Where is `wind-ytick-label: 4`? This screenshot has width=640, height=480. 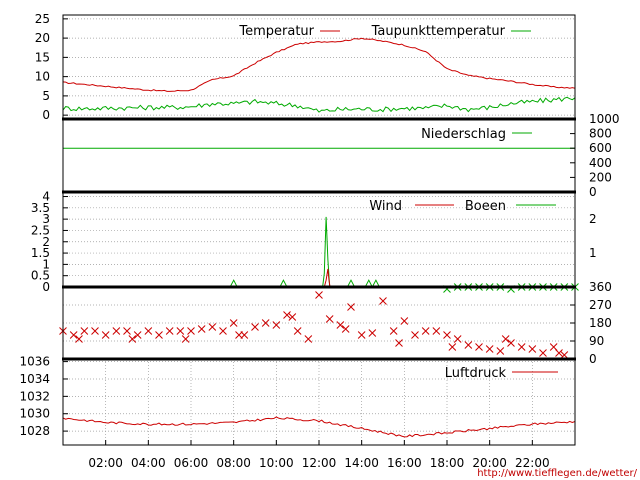 wind-ytick-label: 4 is located at coordinates (46, 197).